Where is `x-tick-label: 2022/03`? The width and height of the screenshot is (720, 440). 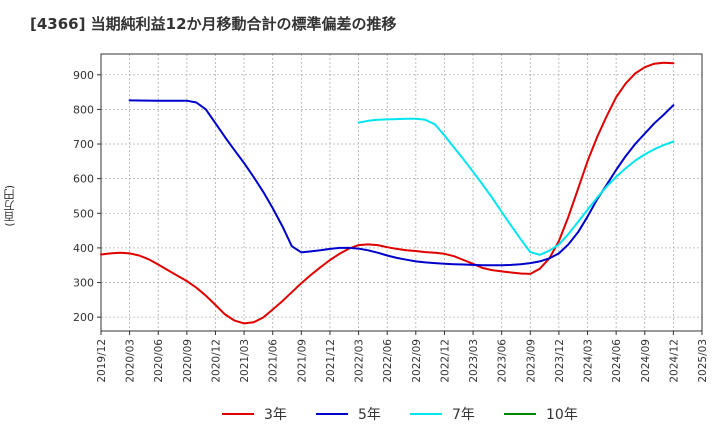 x-tick-label: 2022/03 is located at coordinates (360, 361).